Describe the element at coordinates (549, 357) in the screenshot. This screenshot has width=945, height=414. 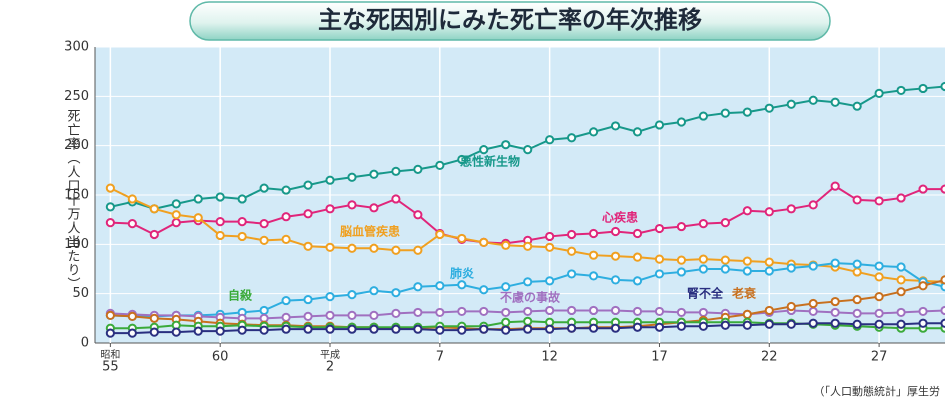
I see `x-tick-label: 12` at that location.